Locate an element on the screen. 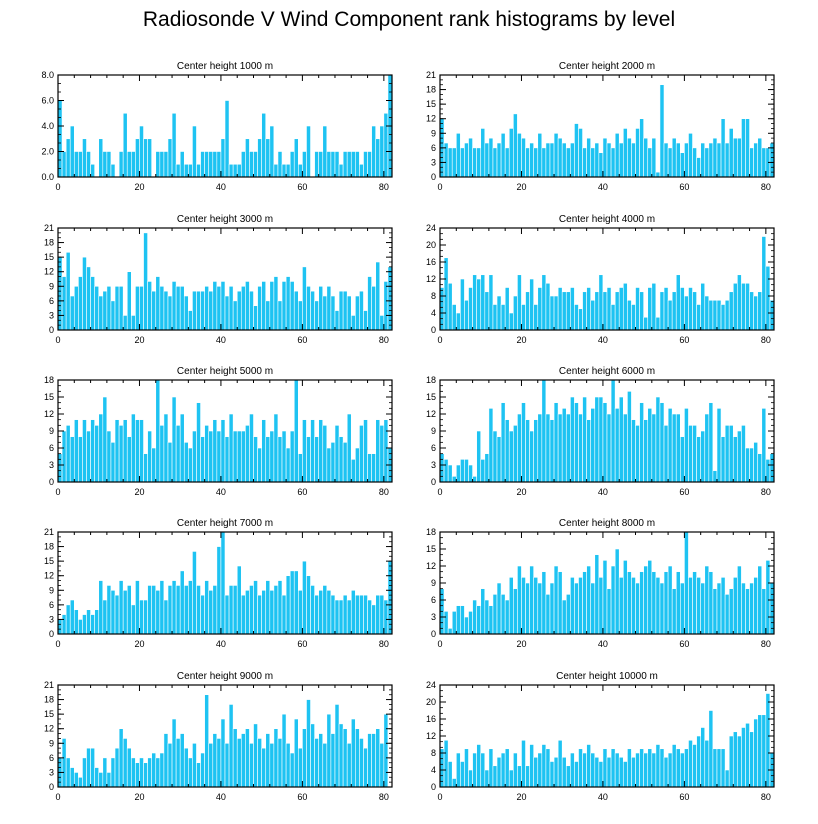 The image size is (818, 824). y-tick-label: 6 is located at coordinates (51, 301).